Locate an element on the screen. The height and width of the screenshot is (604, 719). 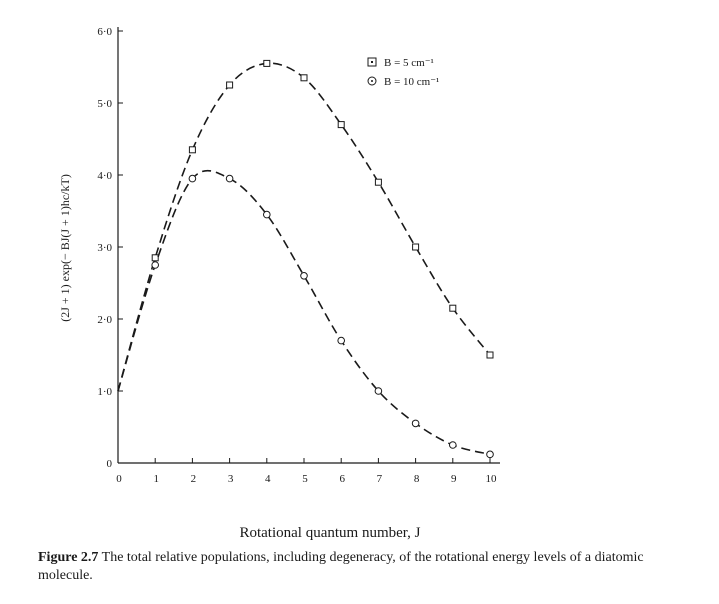
legend-label: B = 10 cm⁻¹ is located at coordinates (411, 82).